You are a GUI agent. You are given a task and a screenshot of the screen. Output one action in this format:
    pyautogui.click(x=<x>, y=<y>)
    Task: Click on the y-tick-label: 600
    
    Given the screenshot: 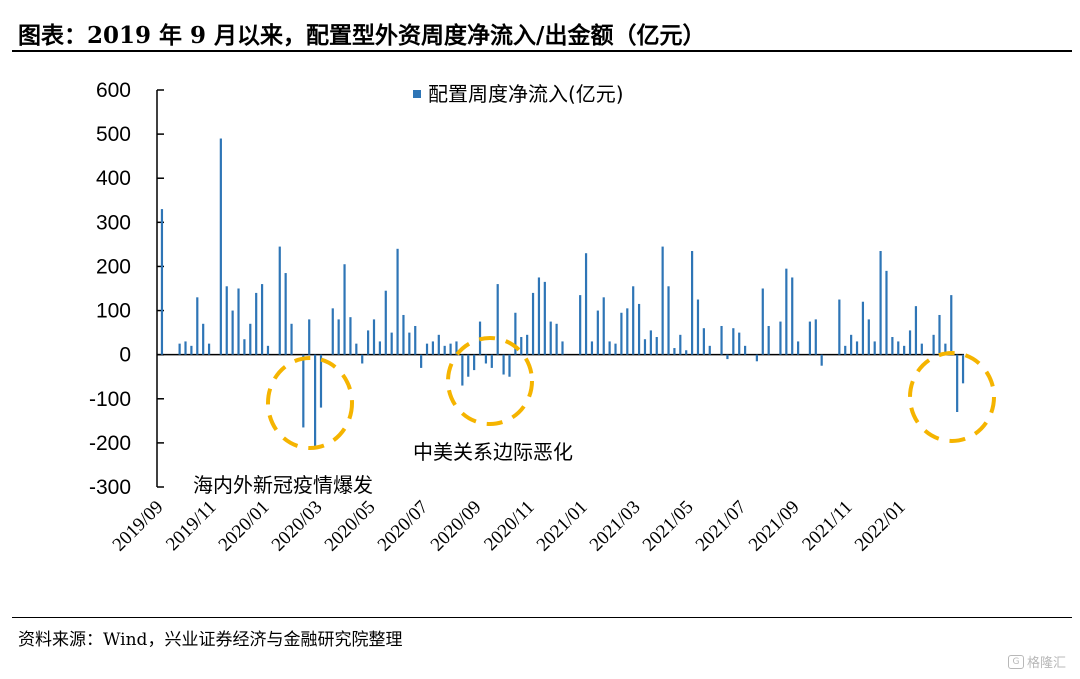 What is the action you would take?
    pyautogui.click(x=113, y=90)
    